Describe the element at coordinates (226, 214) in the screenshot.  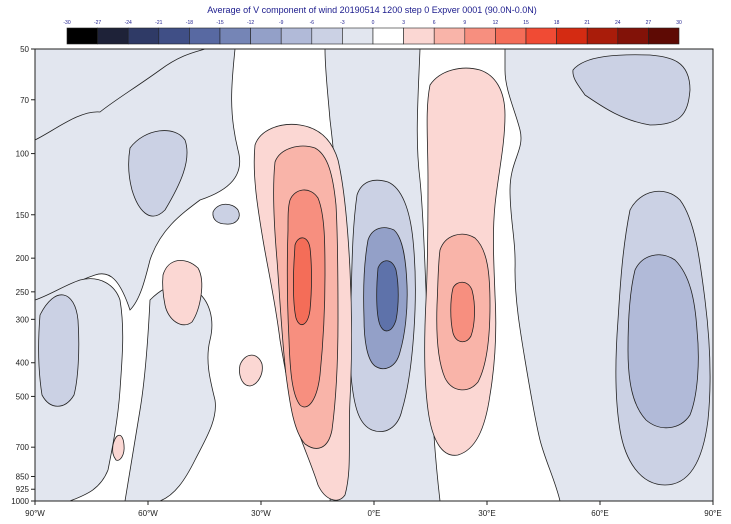
I see `contour-neg-mid-west-small` at that location.